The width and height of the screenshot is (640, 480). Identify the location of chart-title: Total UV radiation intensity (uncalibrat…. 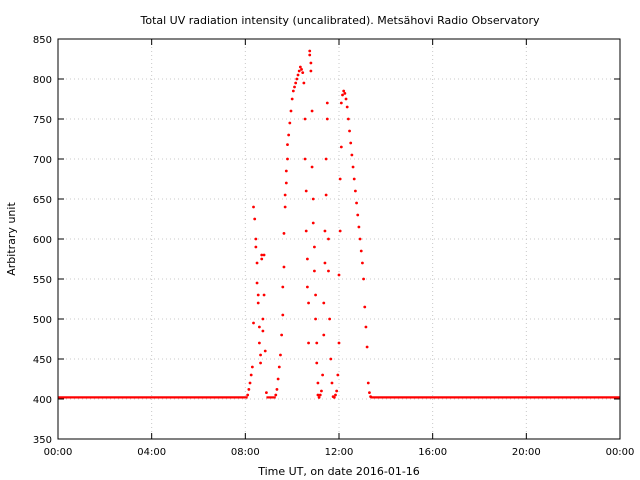
(340, 20).